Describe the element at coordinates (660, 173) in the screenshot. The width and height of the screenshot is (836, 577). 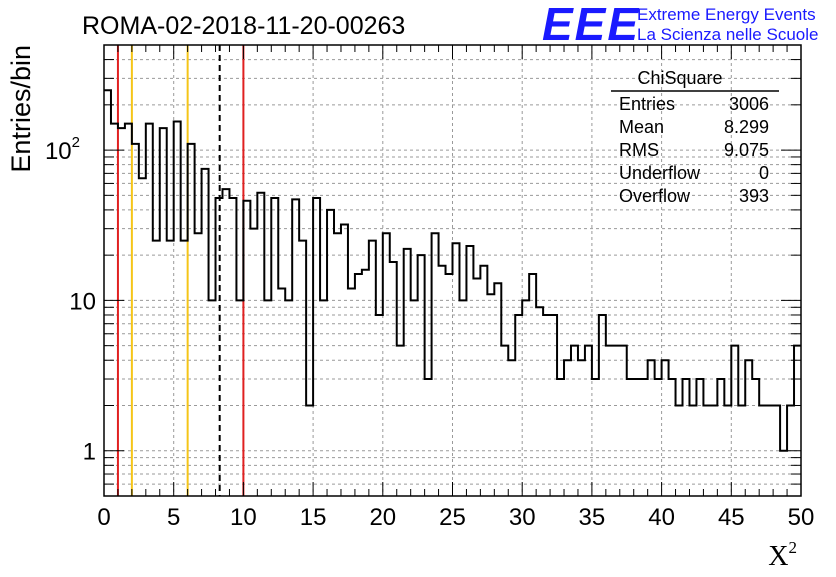
I see `stats-underflow-label: Underflow` at that location.